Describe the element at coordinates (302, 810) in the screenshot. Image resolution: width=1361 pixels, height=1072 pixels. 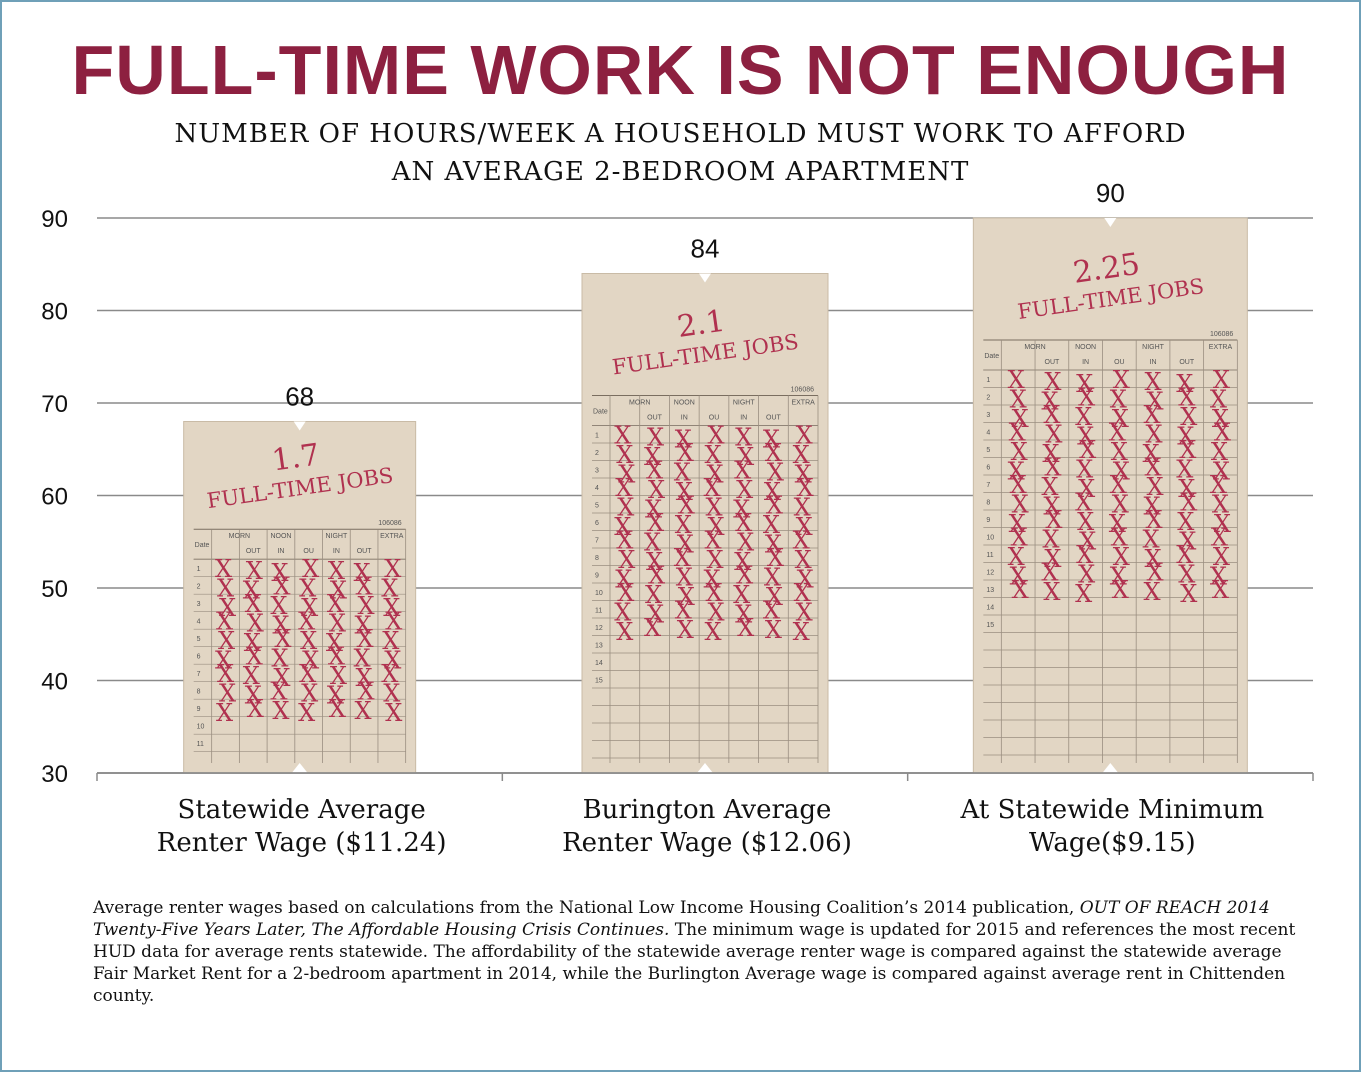
I see `x-category-label: Statewide Average` at that location.